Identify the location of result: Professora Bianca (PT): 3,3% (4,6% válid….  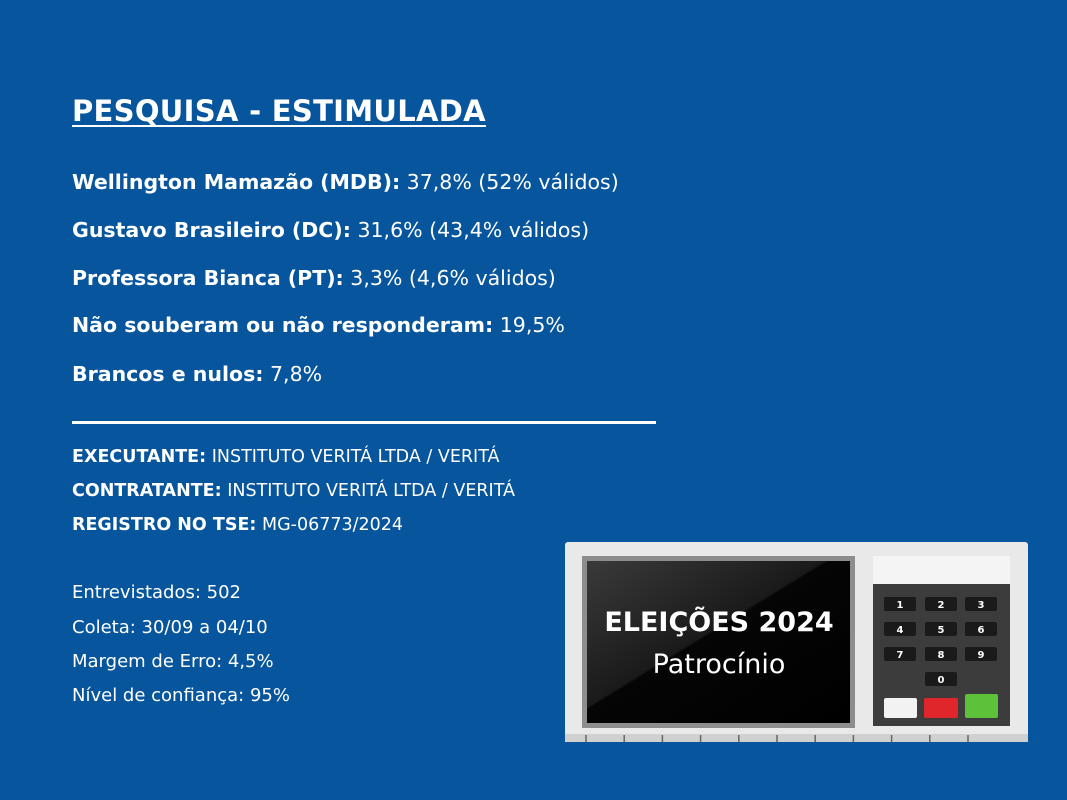
(314, 278).